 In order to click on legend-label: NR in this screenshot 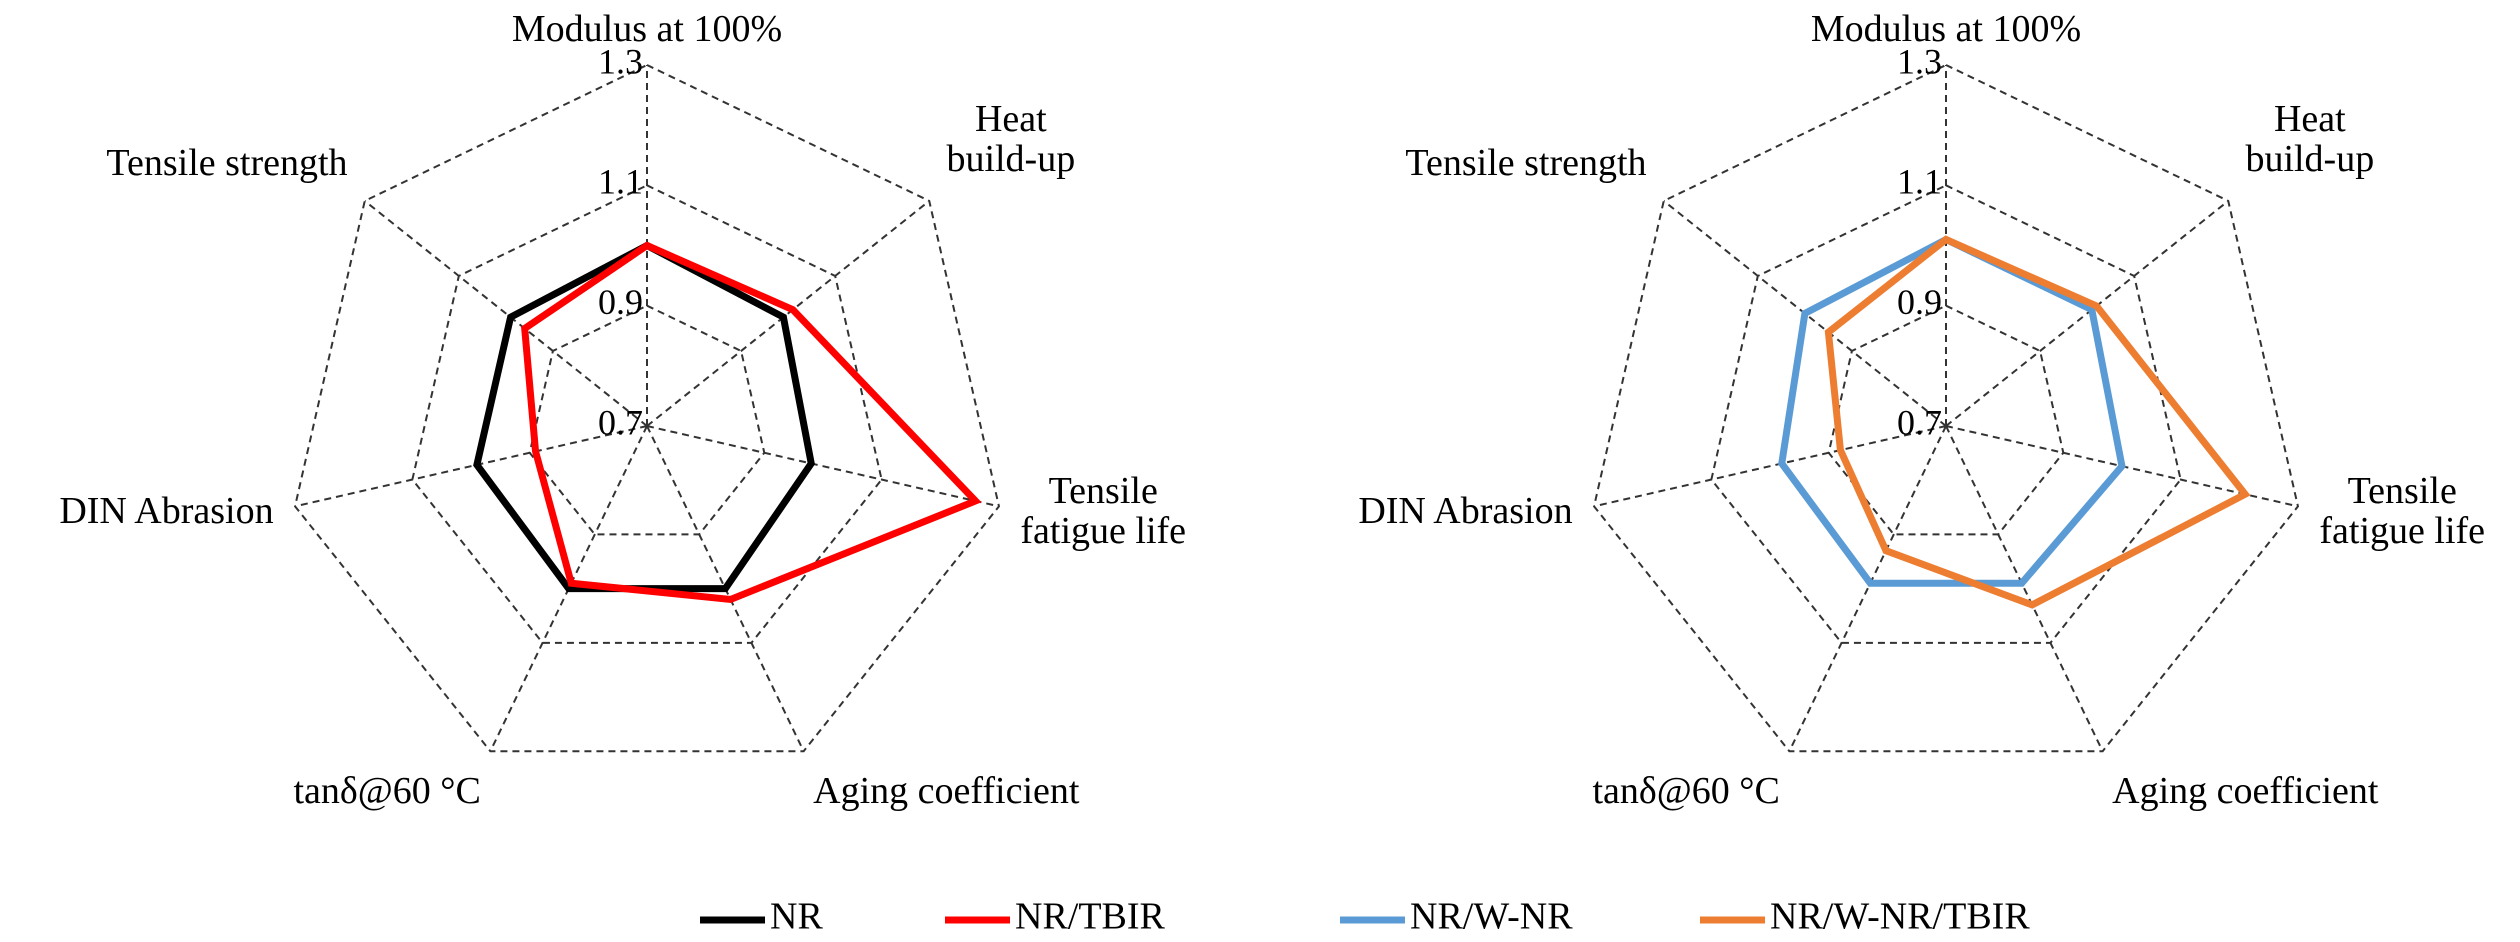, I will do `click(796, 917)`.